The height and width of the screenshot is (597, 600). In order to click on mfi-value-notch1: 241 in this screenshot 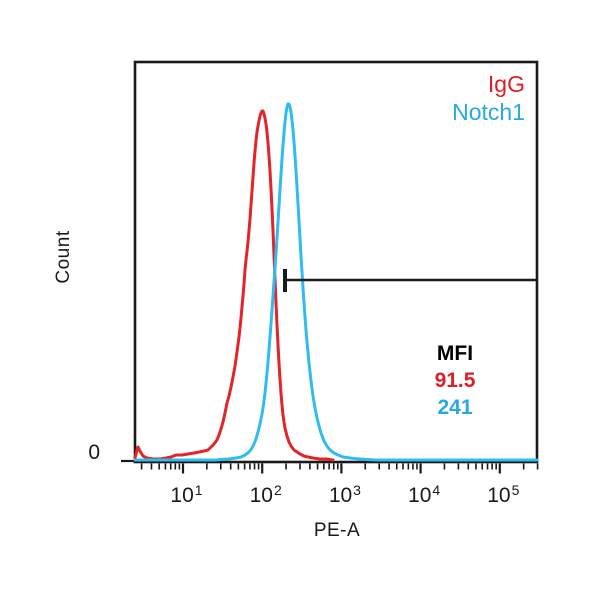, I will do `click(455, 407)`.